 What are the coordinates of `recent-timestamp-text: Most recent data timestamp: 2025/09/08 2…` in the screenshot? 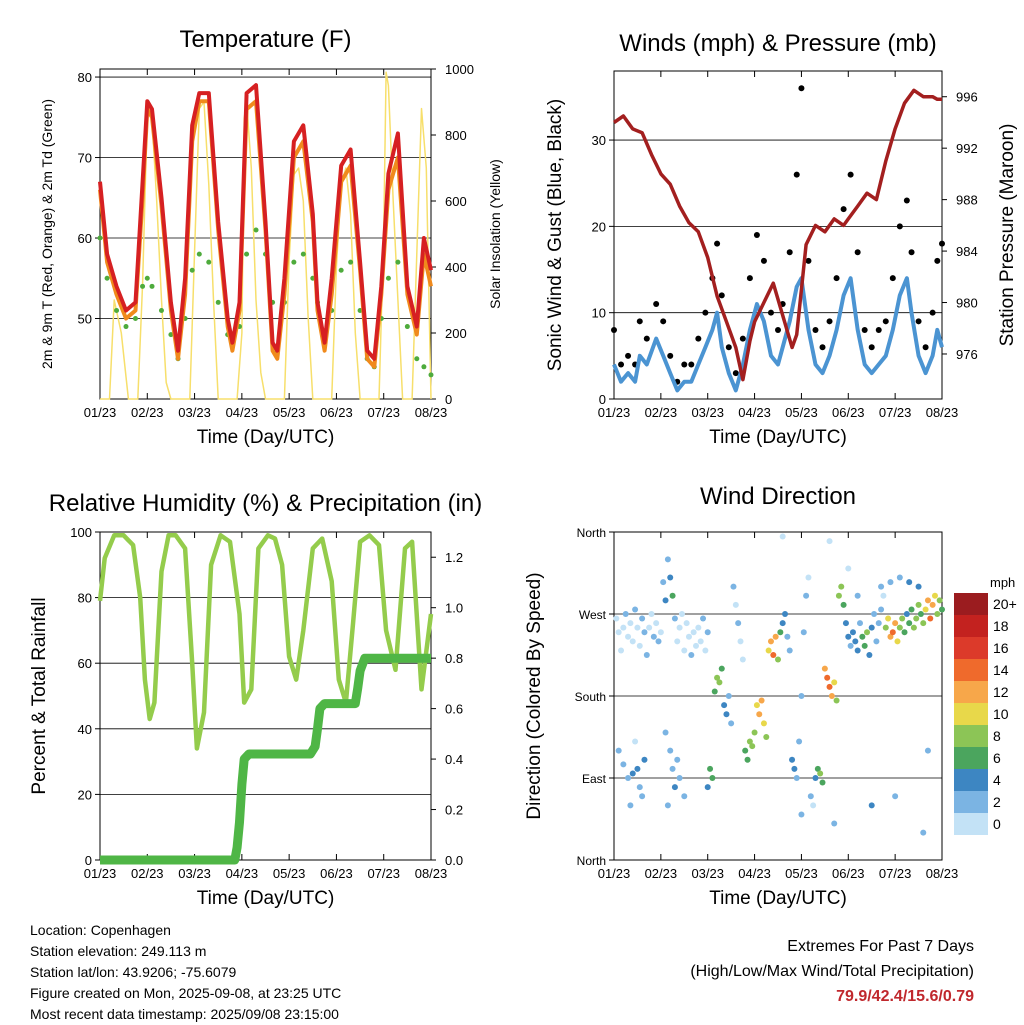 It's located at (184, 1014).